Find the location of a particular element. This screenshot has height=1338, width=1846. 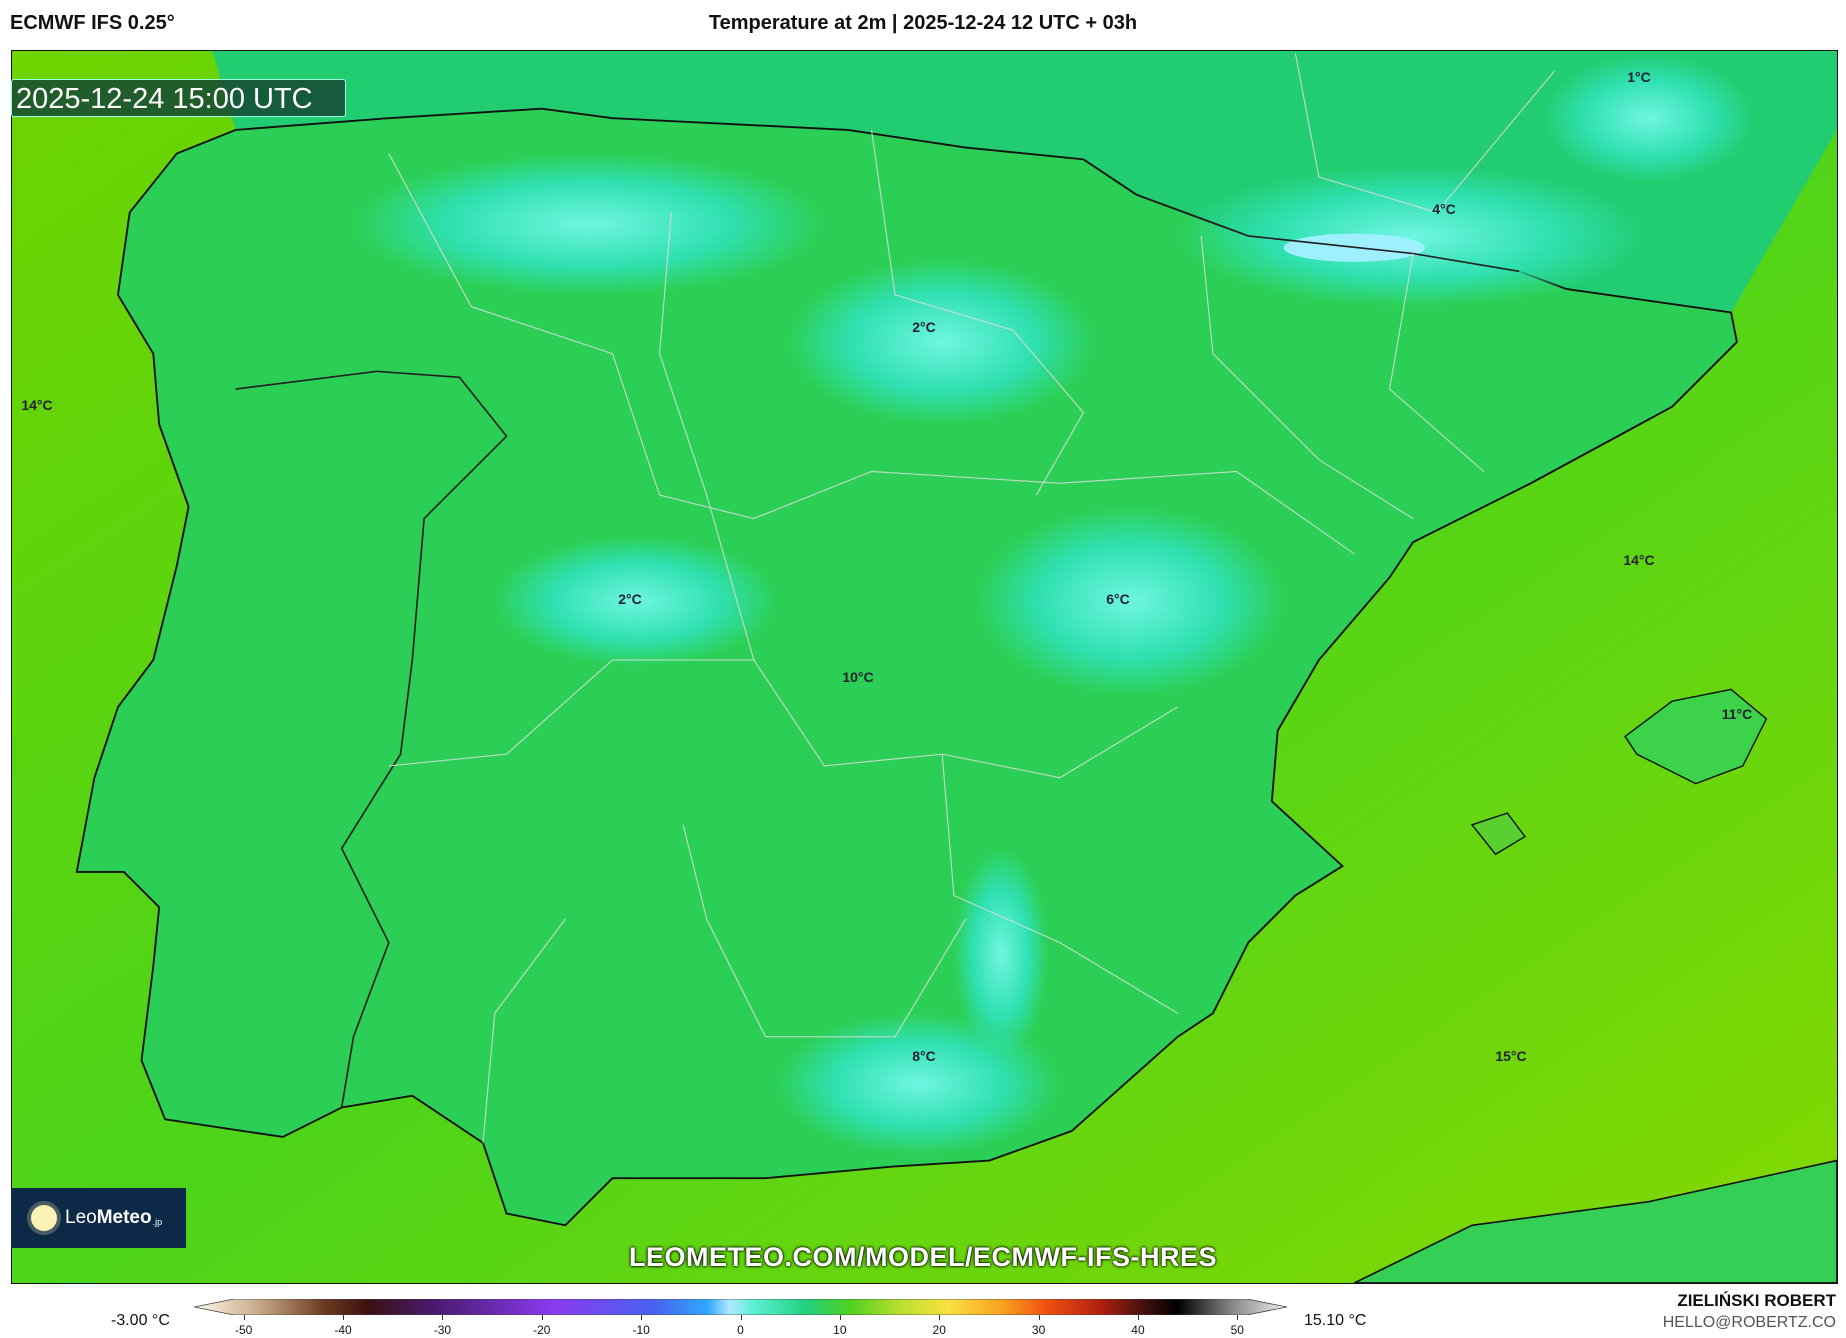

logo-text: LeoMeteo is located at coordinates (108, 1217).